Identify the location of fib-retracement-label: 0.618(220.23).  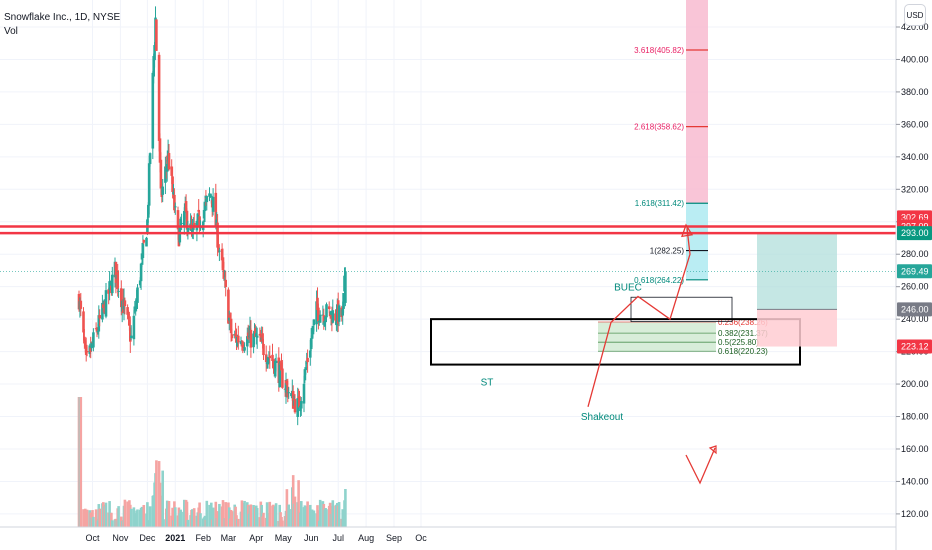
(743, 351).